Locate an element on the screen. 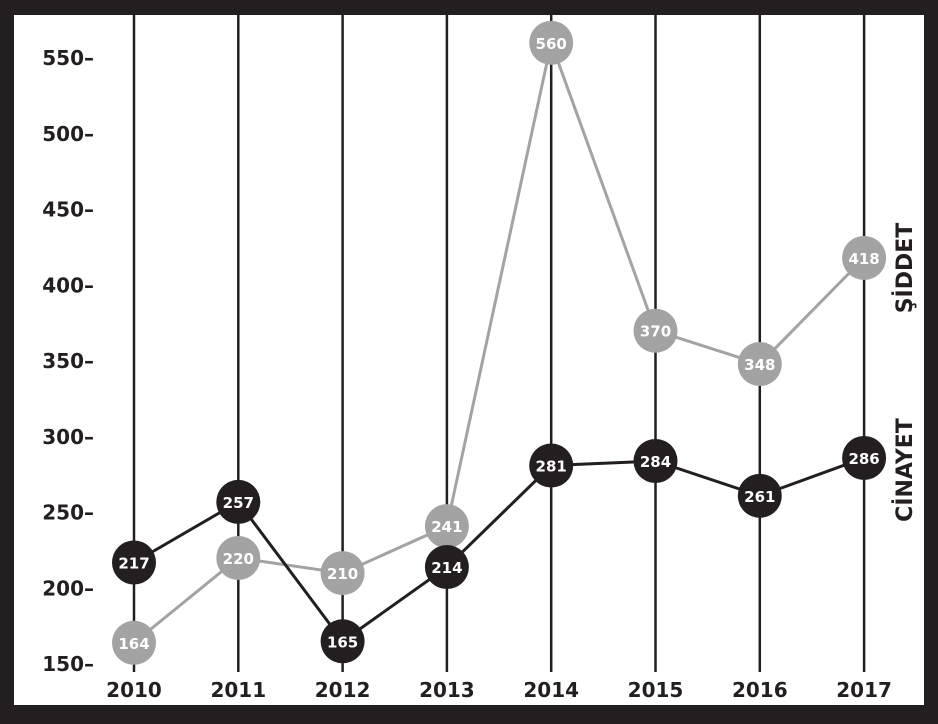 This screenshot has width=938, height=724. y-tick-label: 300– is located at coordinates (68, 437).